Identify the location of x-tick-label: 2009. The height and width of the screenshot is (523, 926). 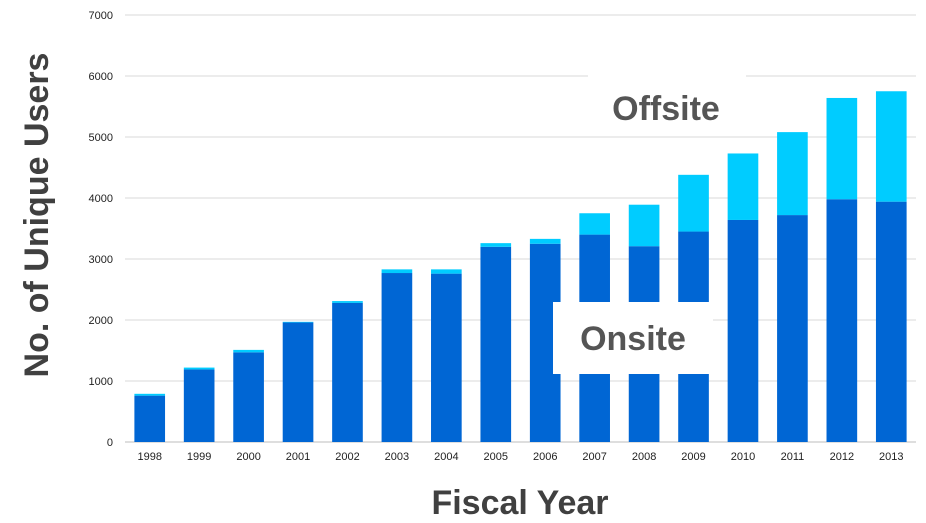
(693, 457).